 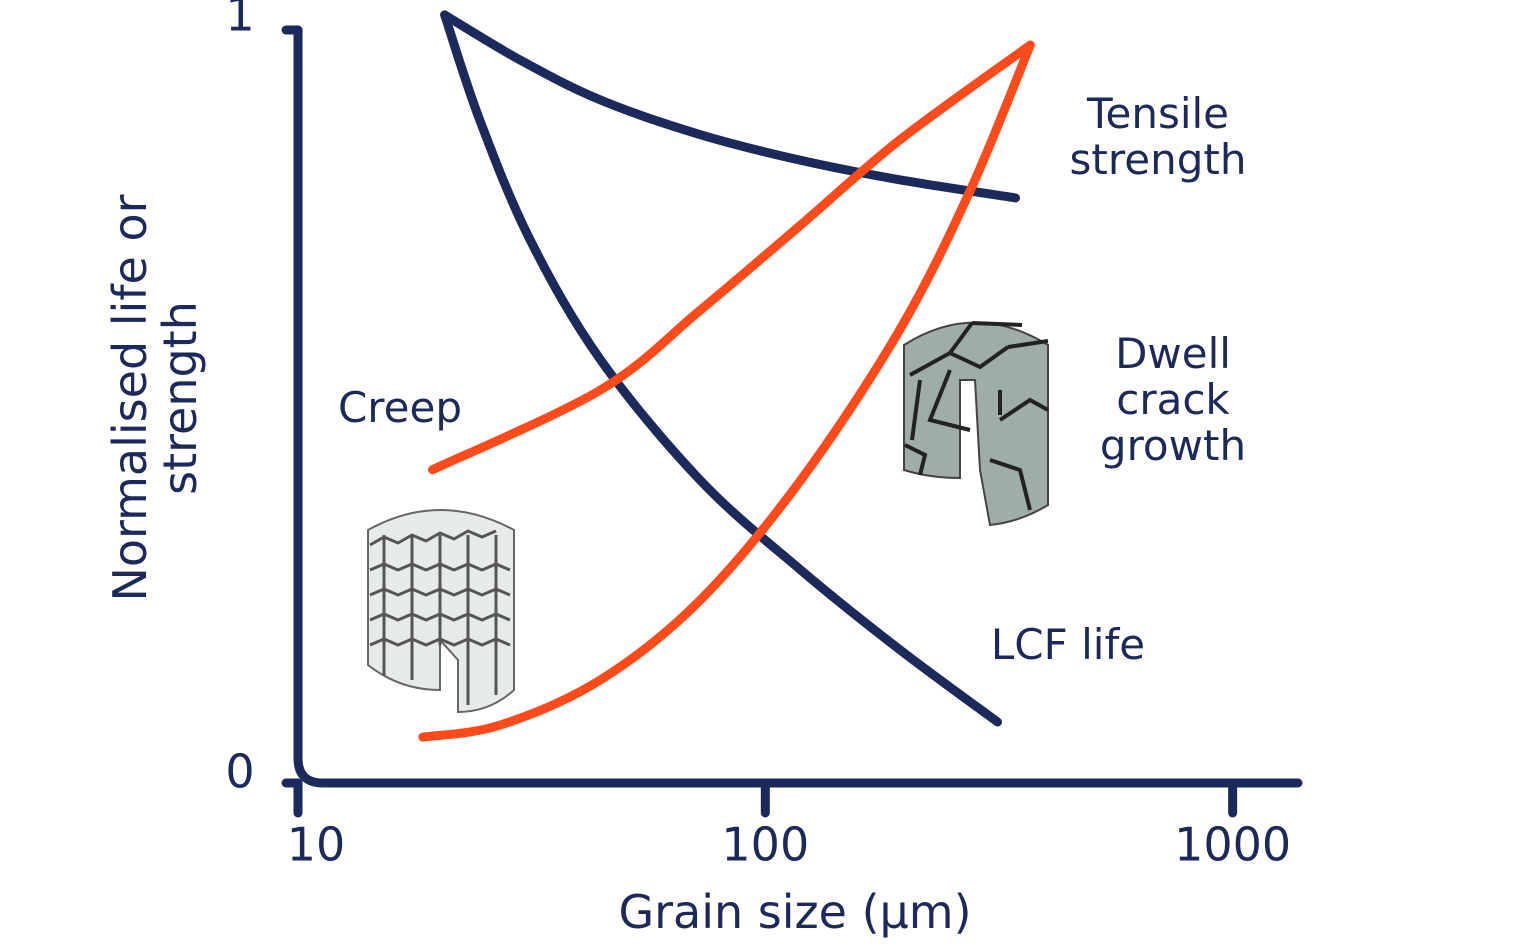 I want to click on series-line, so click(x=730, y=106).